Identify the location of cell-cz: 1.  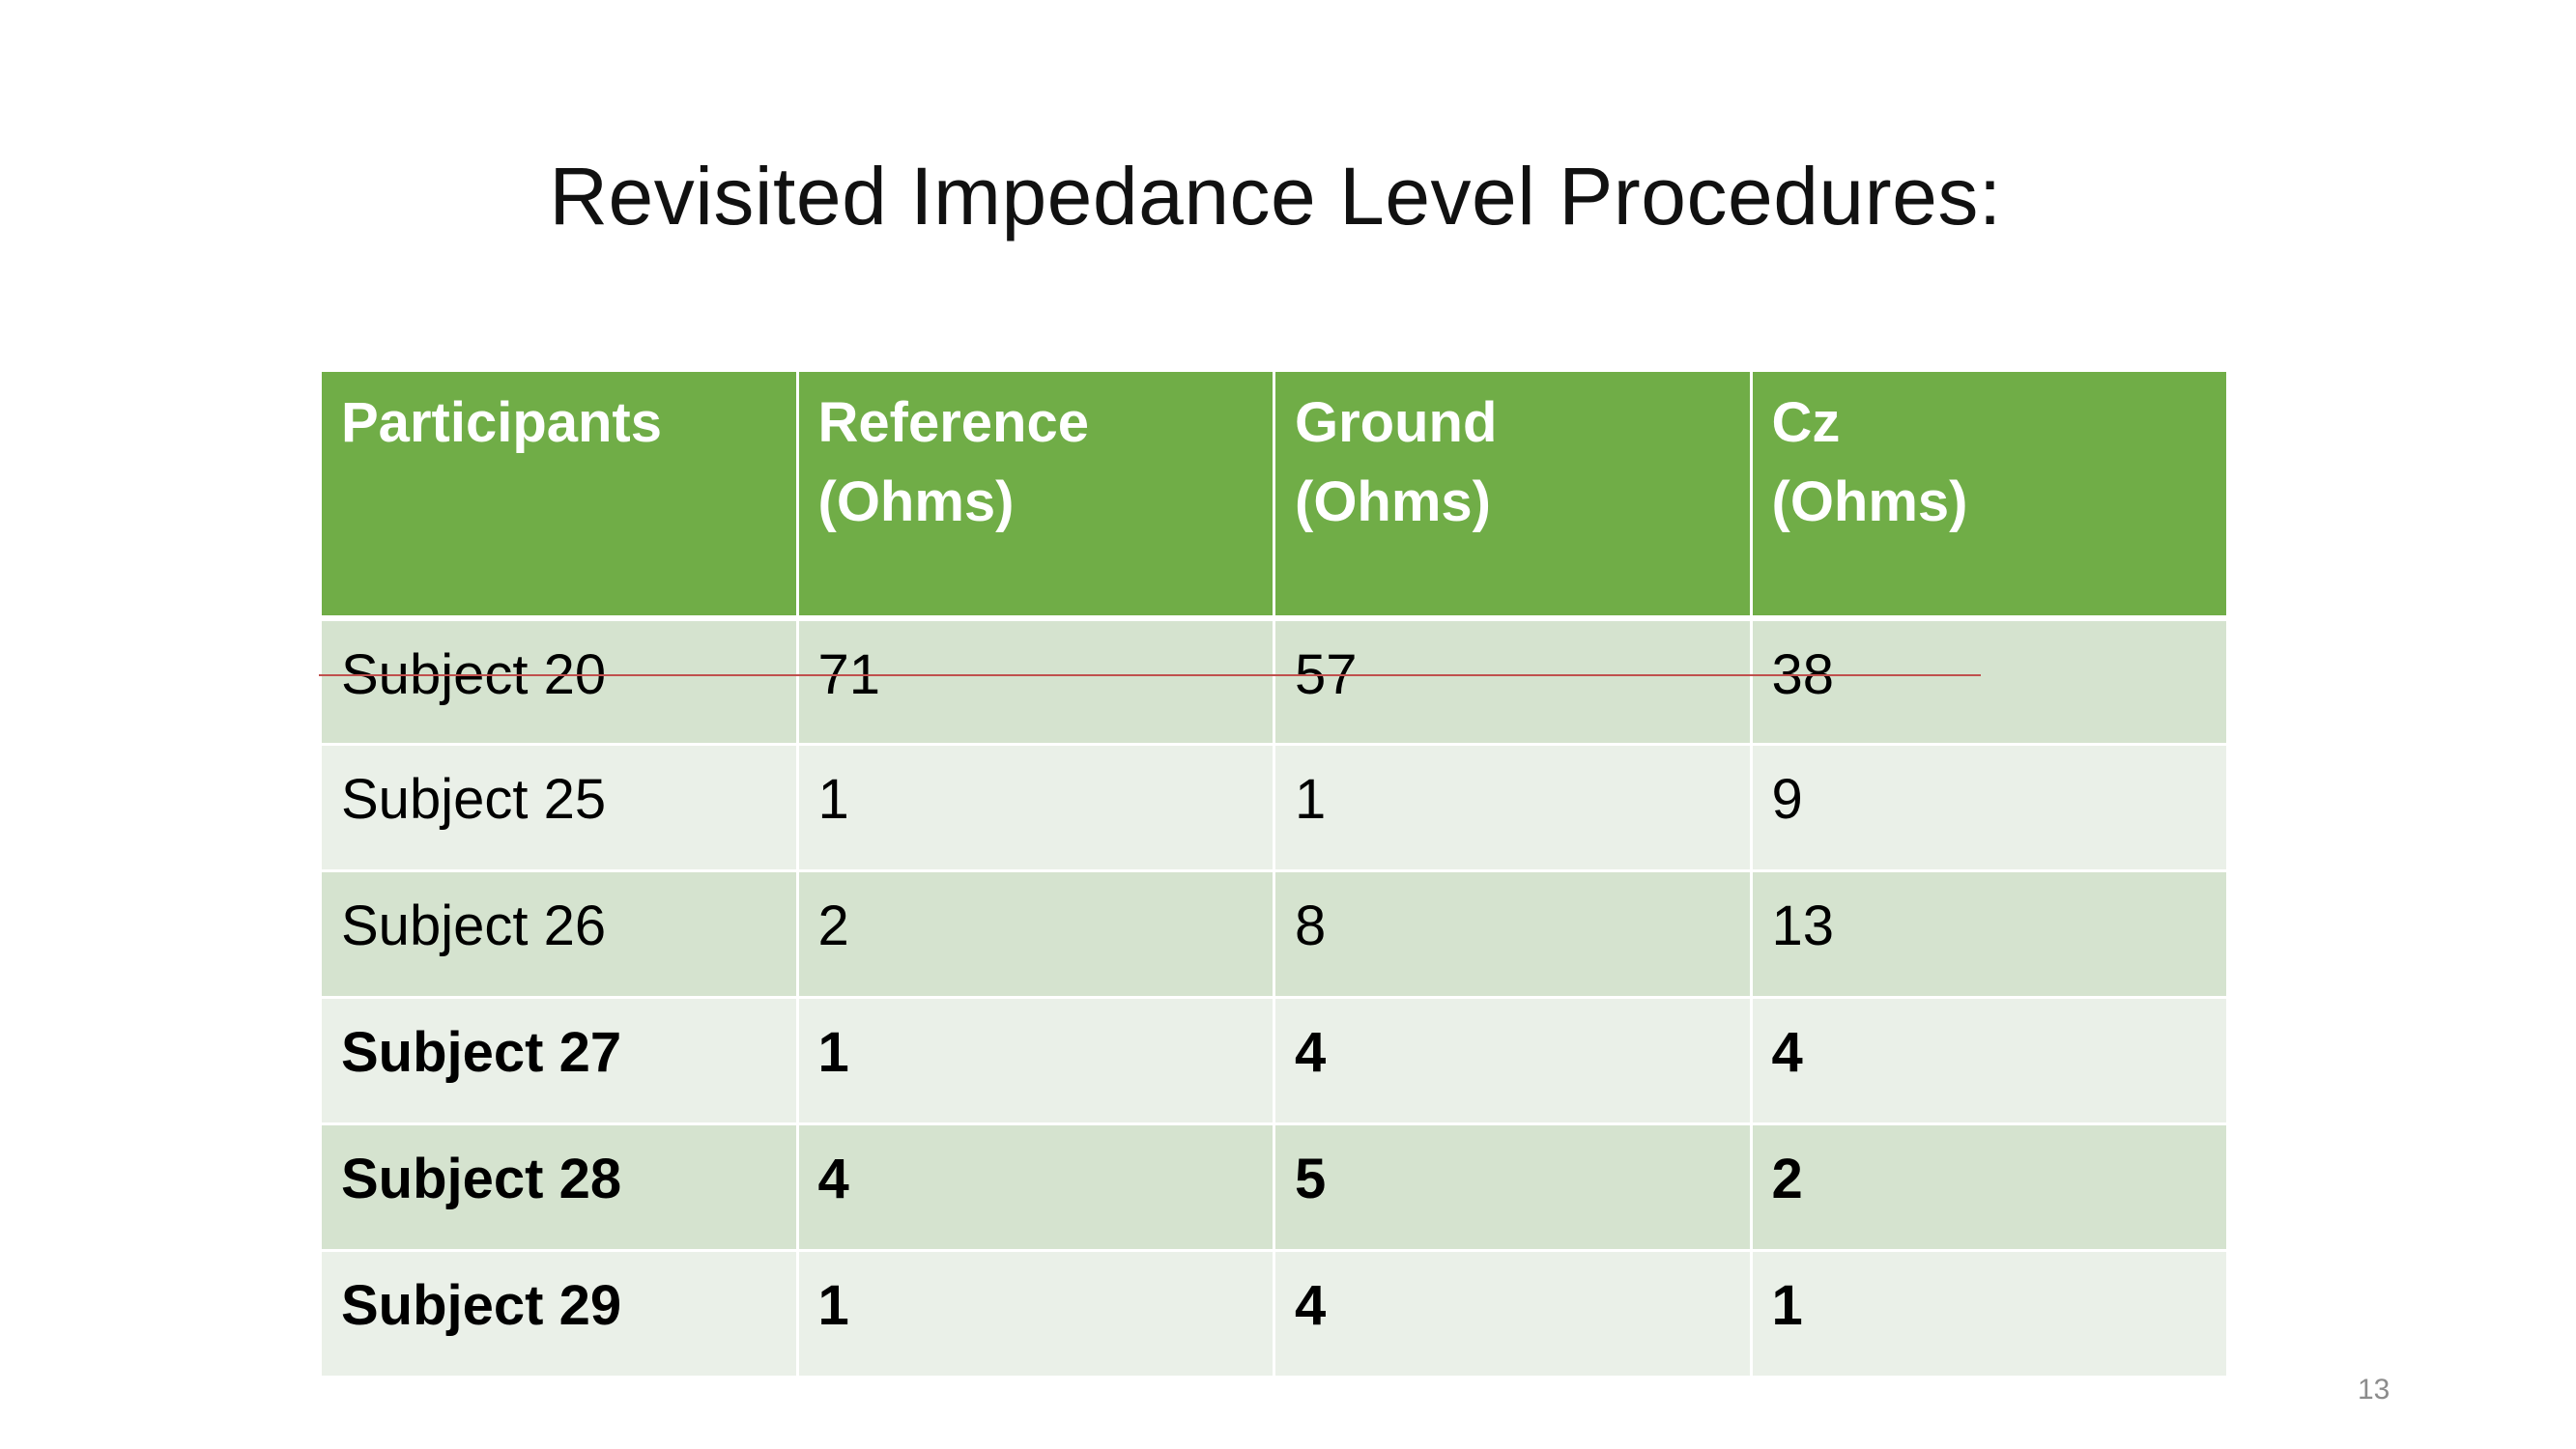
(1989, 1313).